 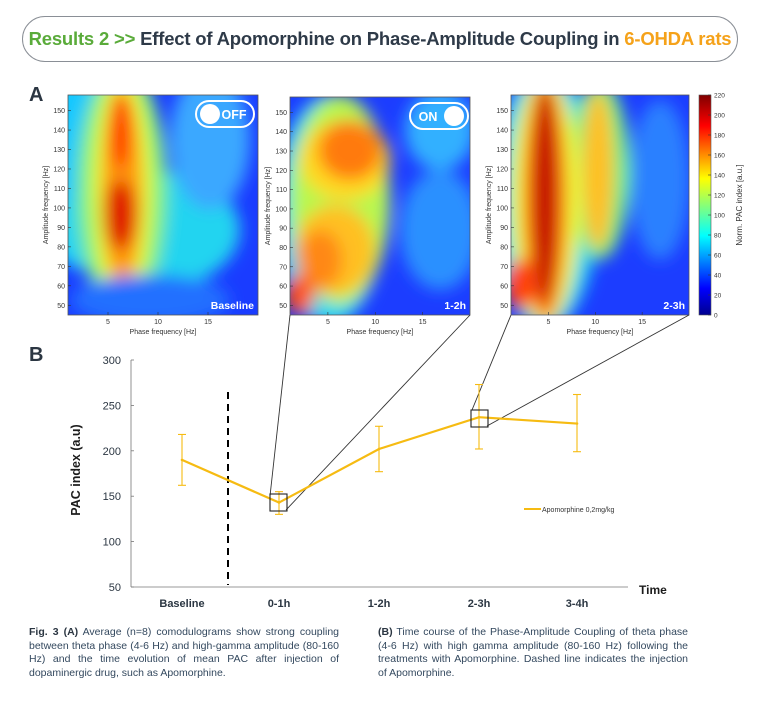 What do you see at coordinates (234, 115) in the screenshot?
I see `toggle-off-text: OFF` at bounding box center [234, 115].